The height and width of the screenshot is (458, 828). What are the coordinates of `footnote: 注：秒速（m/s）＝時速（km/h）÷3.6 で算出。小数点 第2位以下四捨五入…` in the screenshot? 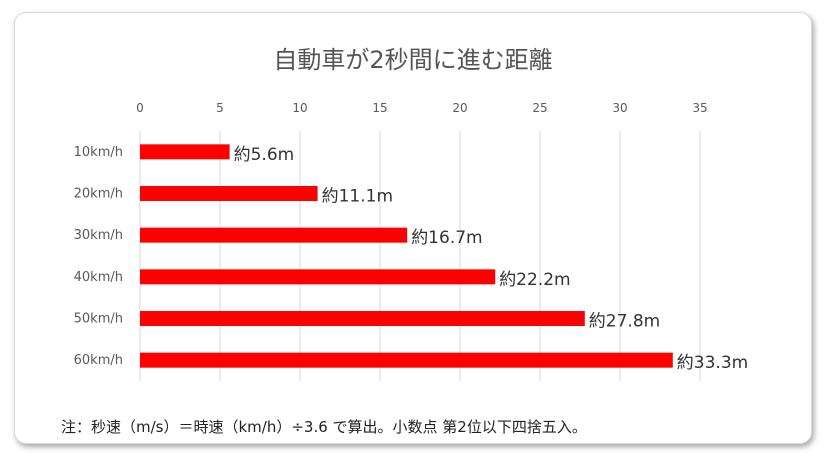 It's located at (324, 427).